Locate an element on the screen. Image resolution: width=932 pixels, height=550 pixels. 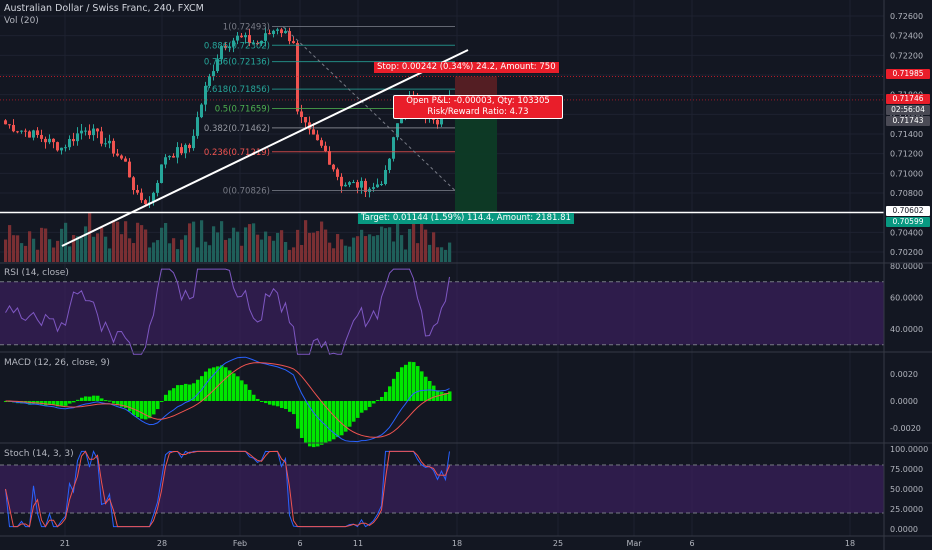
stoch-label: Stoch (14, 3, 3) is located at coordinates (39, 454).